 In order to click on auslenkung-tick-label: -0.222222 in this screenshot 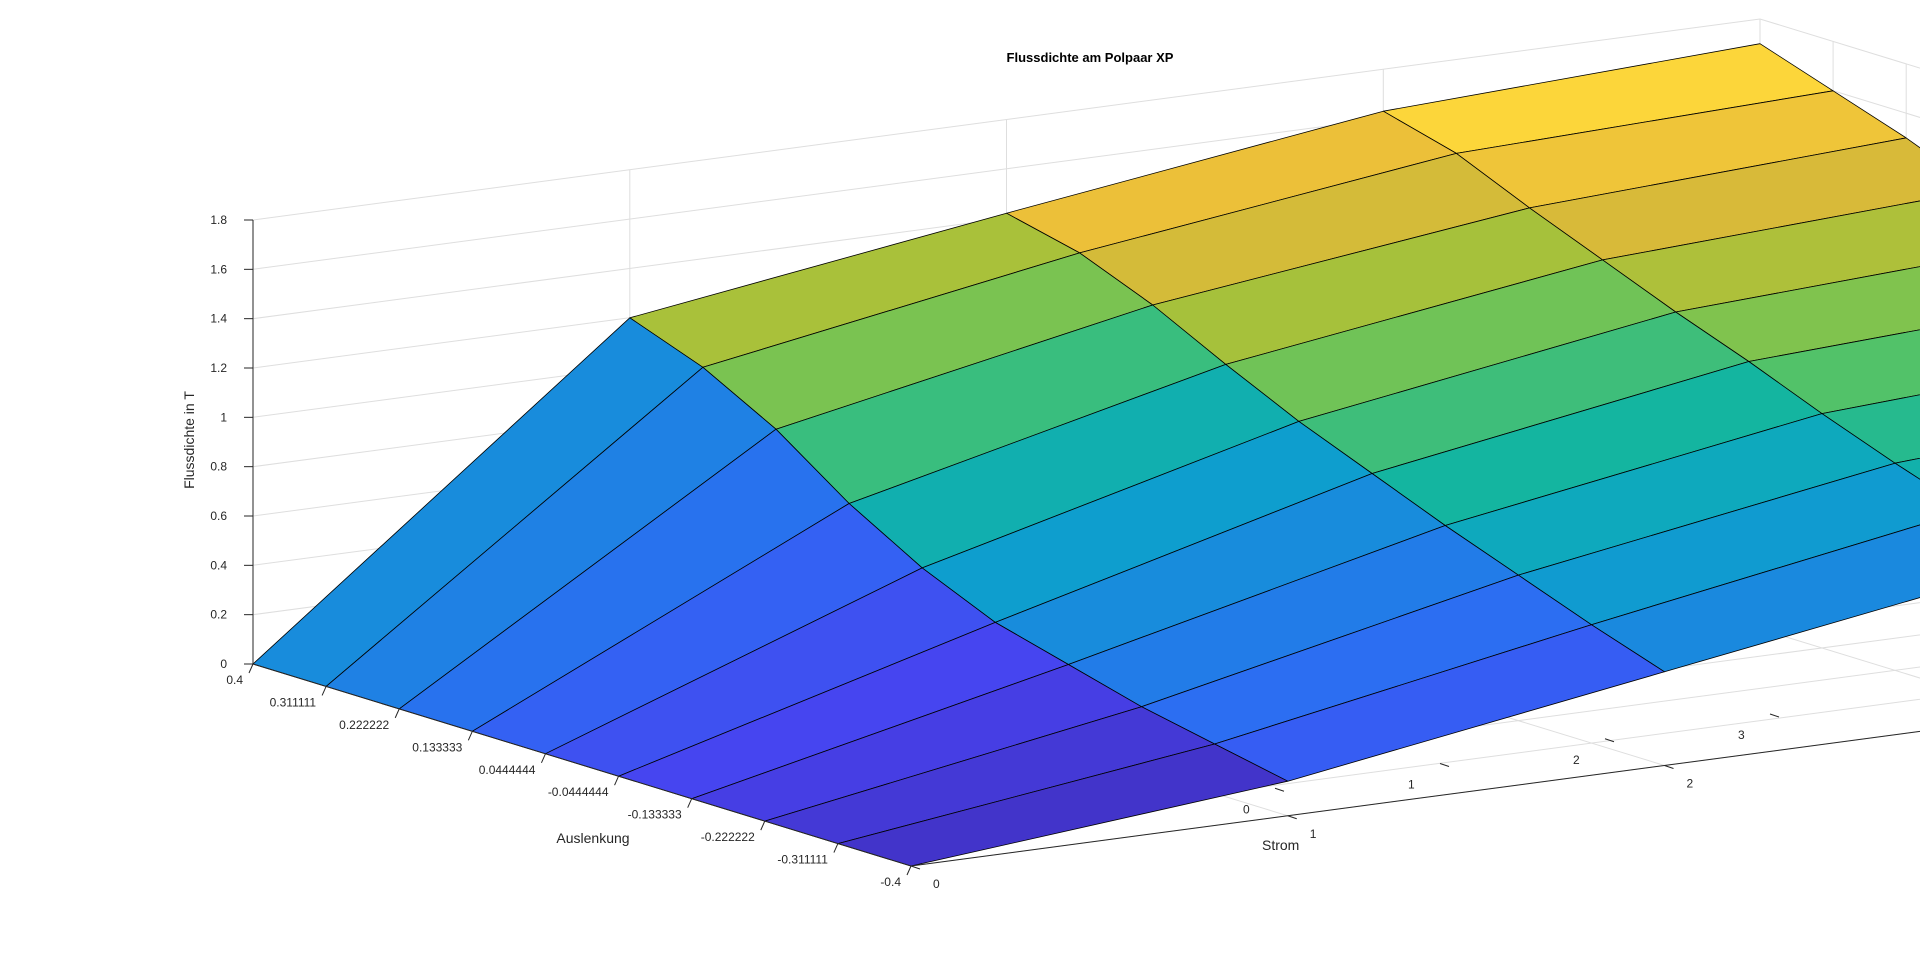, I will do `click(728, 837)`.